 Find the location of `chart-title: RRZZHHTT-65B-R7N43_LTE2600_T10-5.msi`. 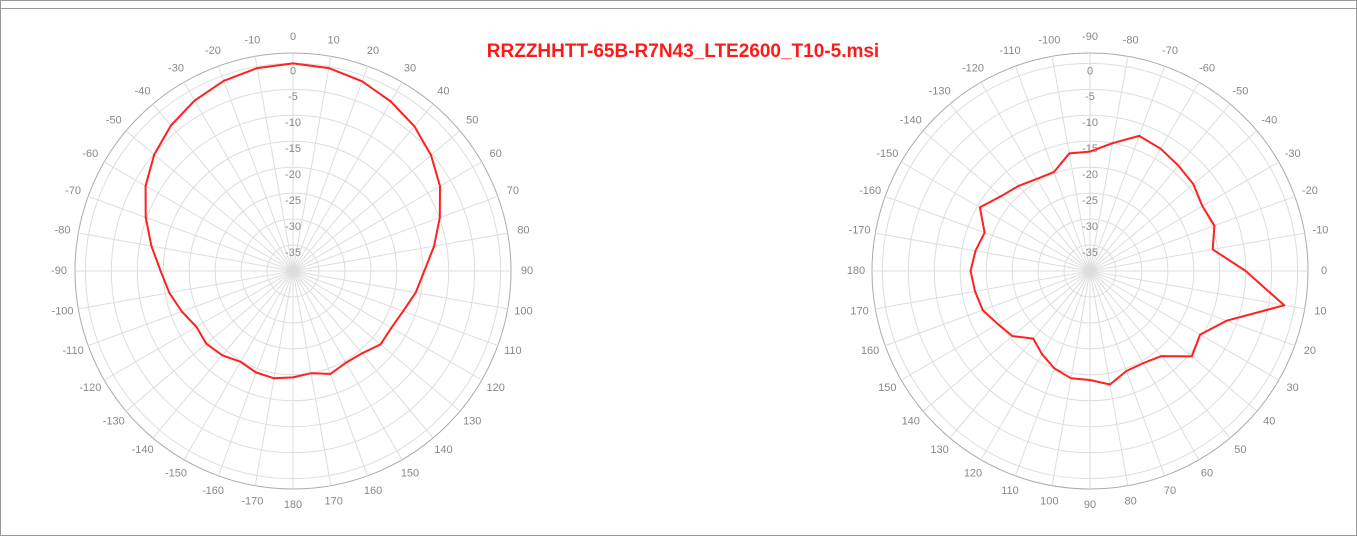

chart-title: RRZZHHTT-65B-R7N43_LTE2600_T10-5.msi is located at coordinates (683, 51).